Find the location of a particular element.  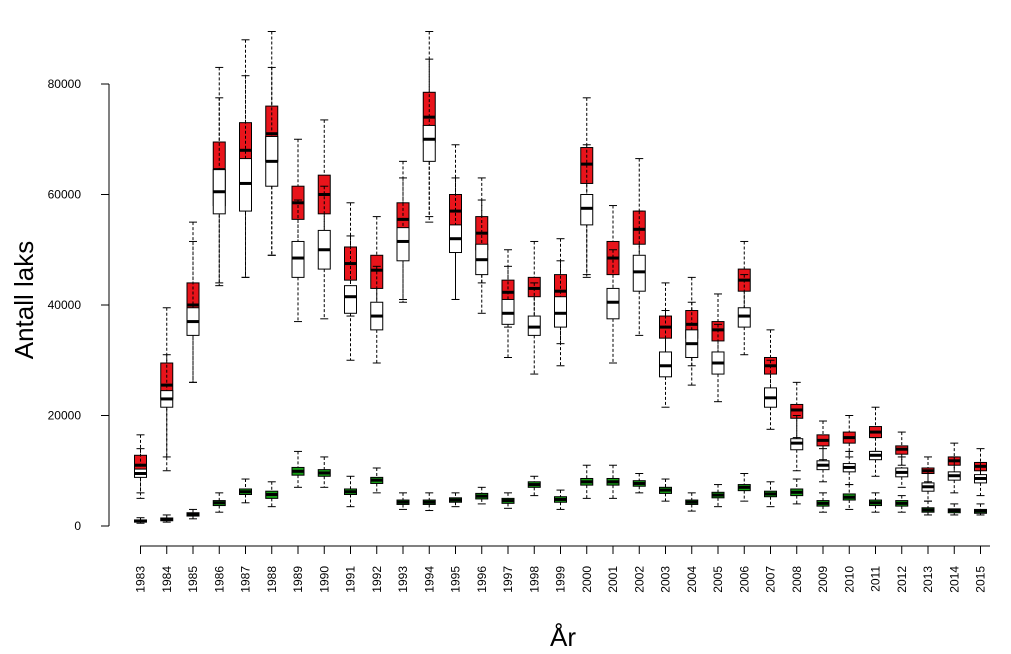

x-tick-label: 2014 is located at coordinates (954, 579).